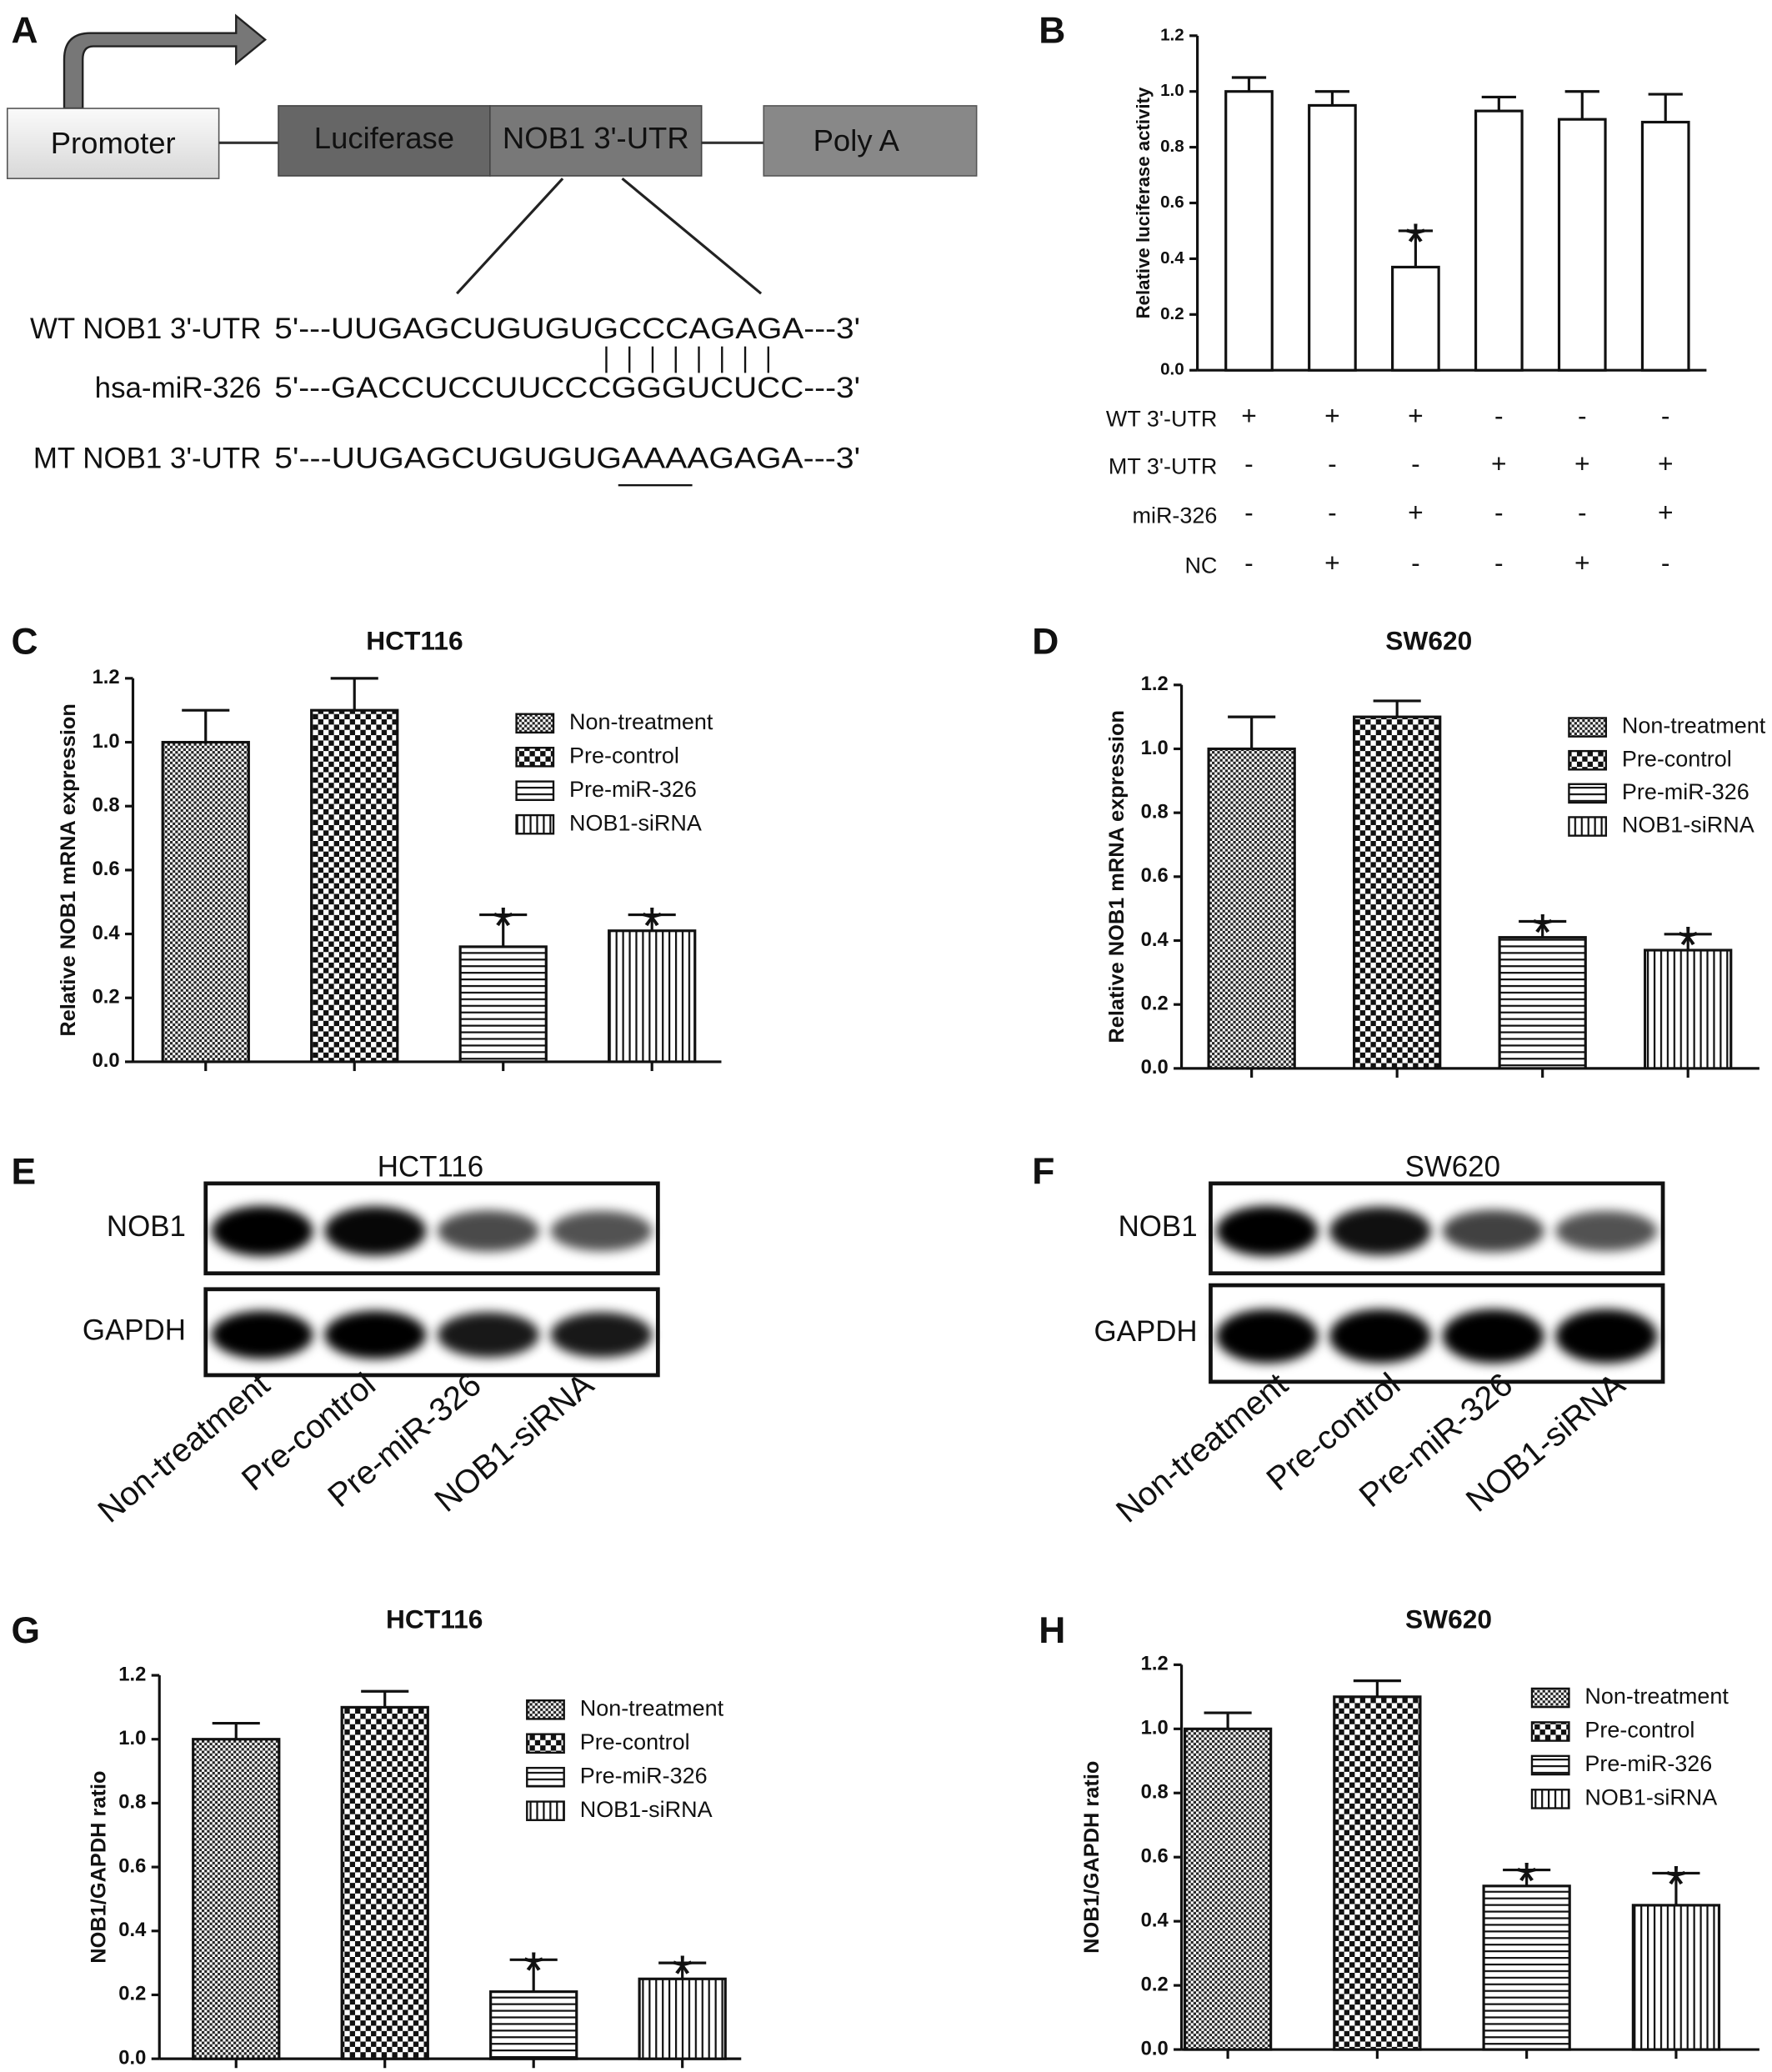 Image resolution: width=1772 pixels, height=2072 pixels. I want to click on promoter-box, so click(113, 143).